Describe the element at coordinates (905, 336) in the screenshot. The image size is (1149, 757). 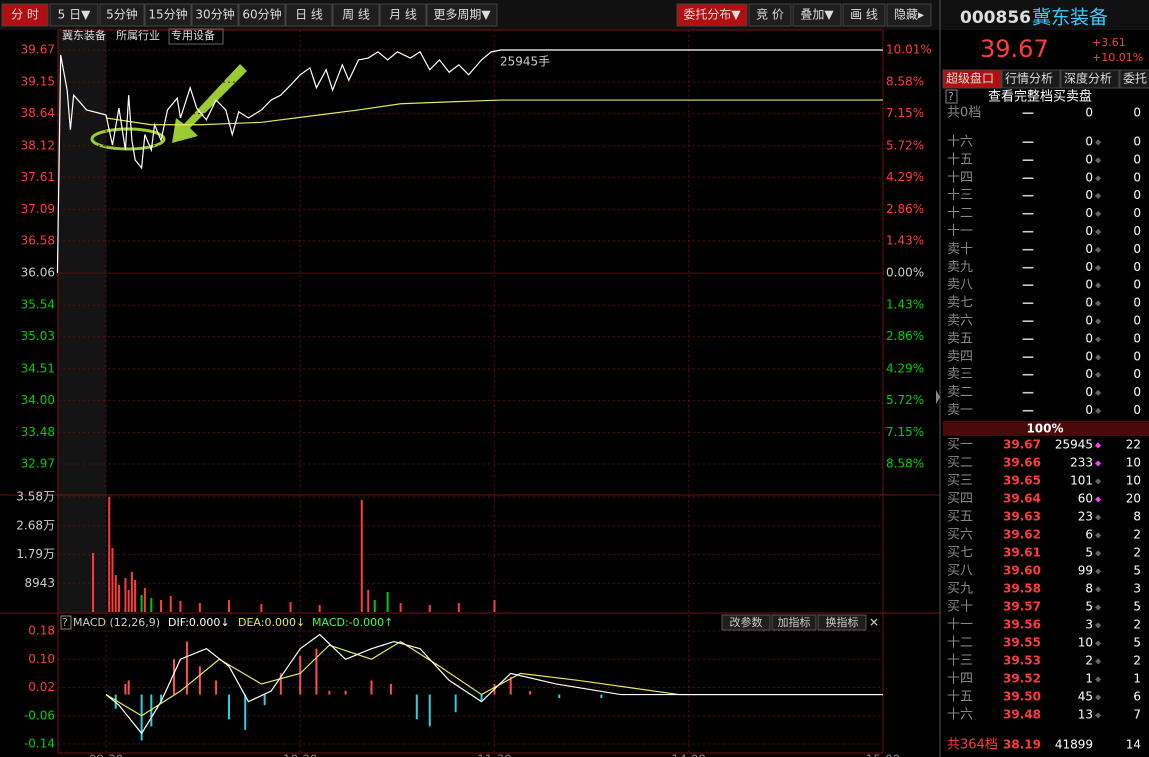
I see `pct-label: 2.86%` at that location.